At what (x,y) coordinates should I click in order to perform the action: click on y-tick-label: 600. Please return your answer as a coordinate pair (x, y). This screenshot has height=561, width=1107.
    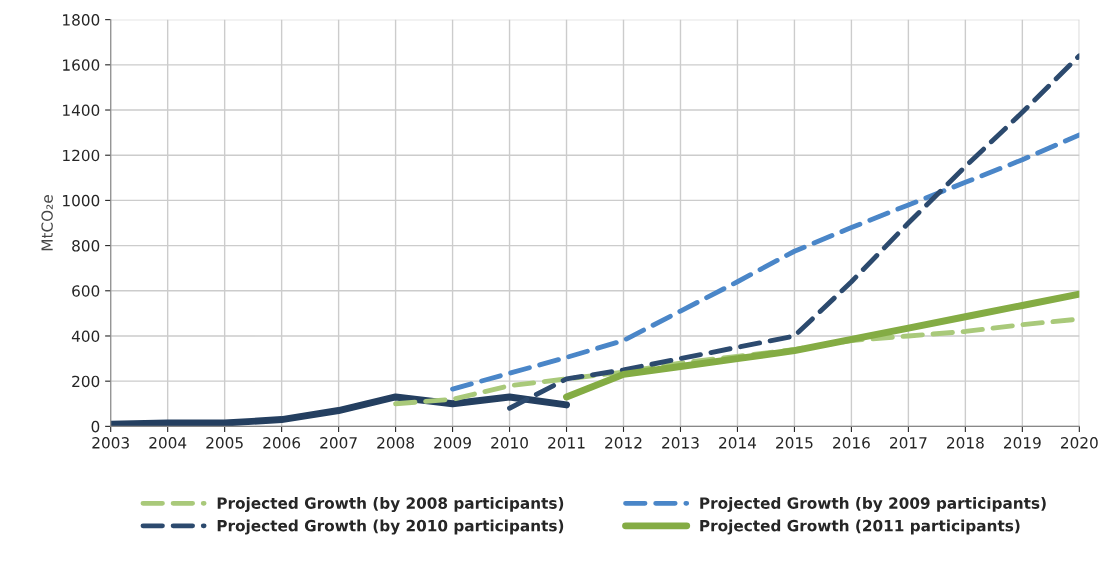
    Looking at the image, I should click on (86, 291).